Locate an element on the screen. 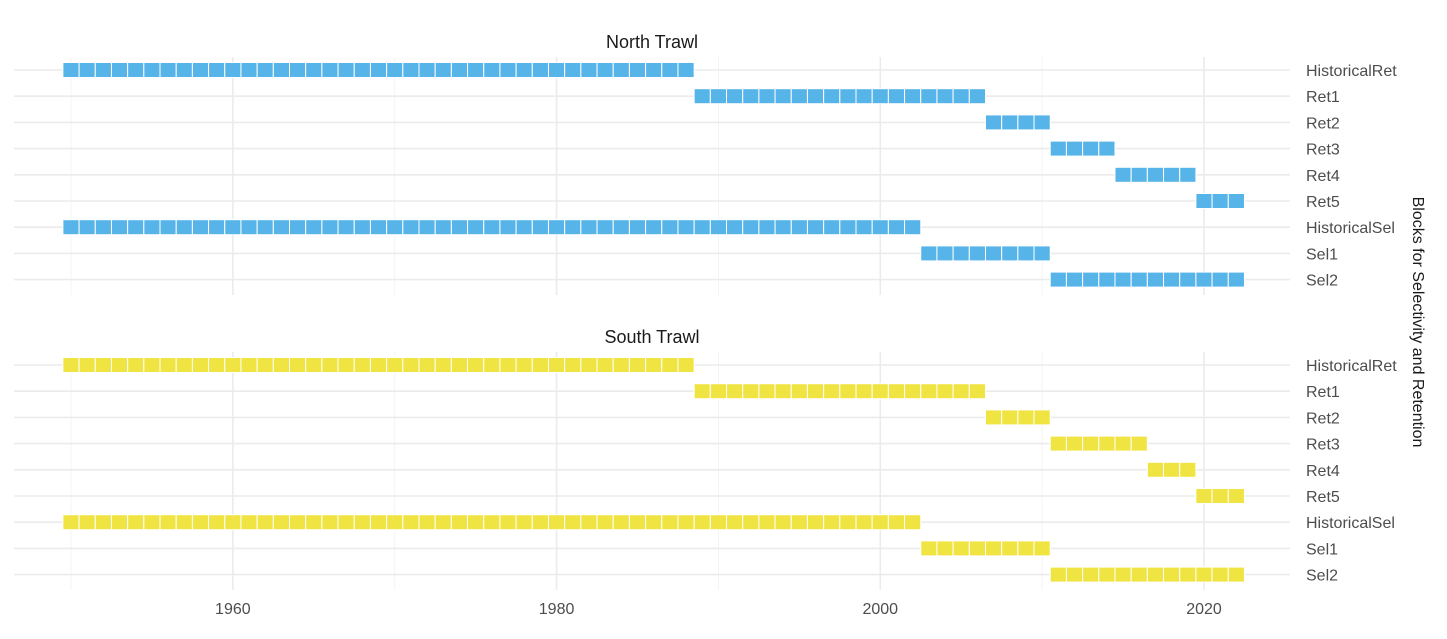 Image resolution: width=1447 pixels, height=639 pixels. category-label: Ret4 is located at coordinates (1323, 471).